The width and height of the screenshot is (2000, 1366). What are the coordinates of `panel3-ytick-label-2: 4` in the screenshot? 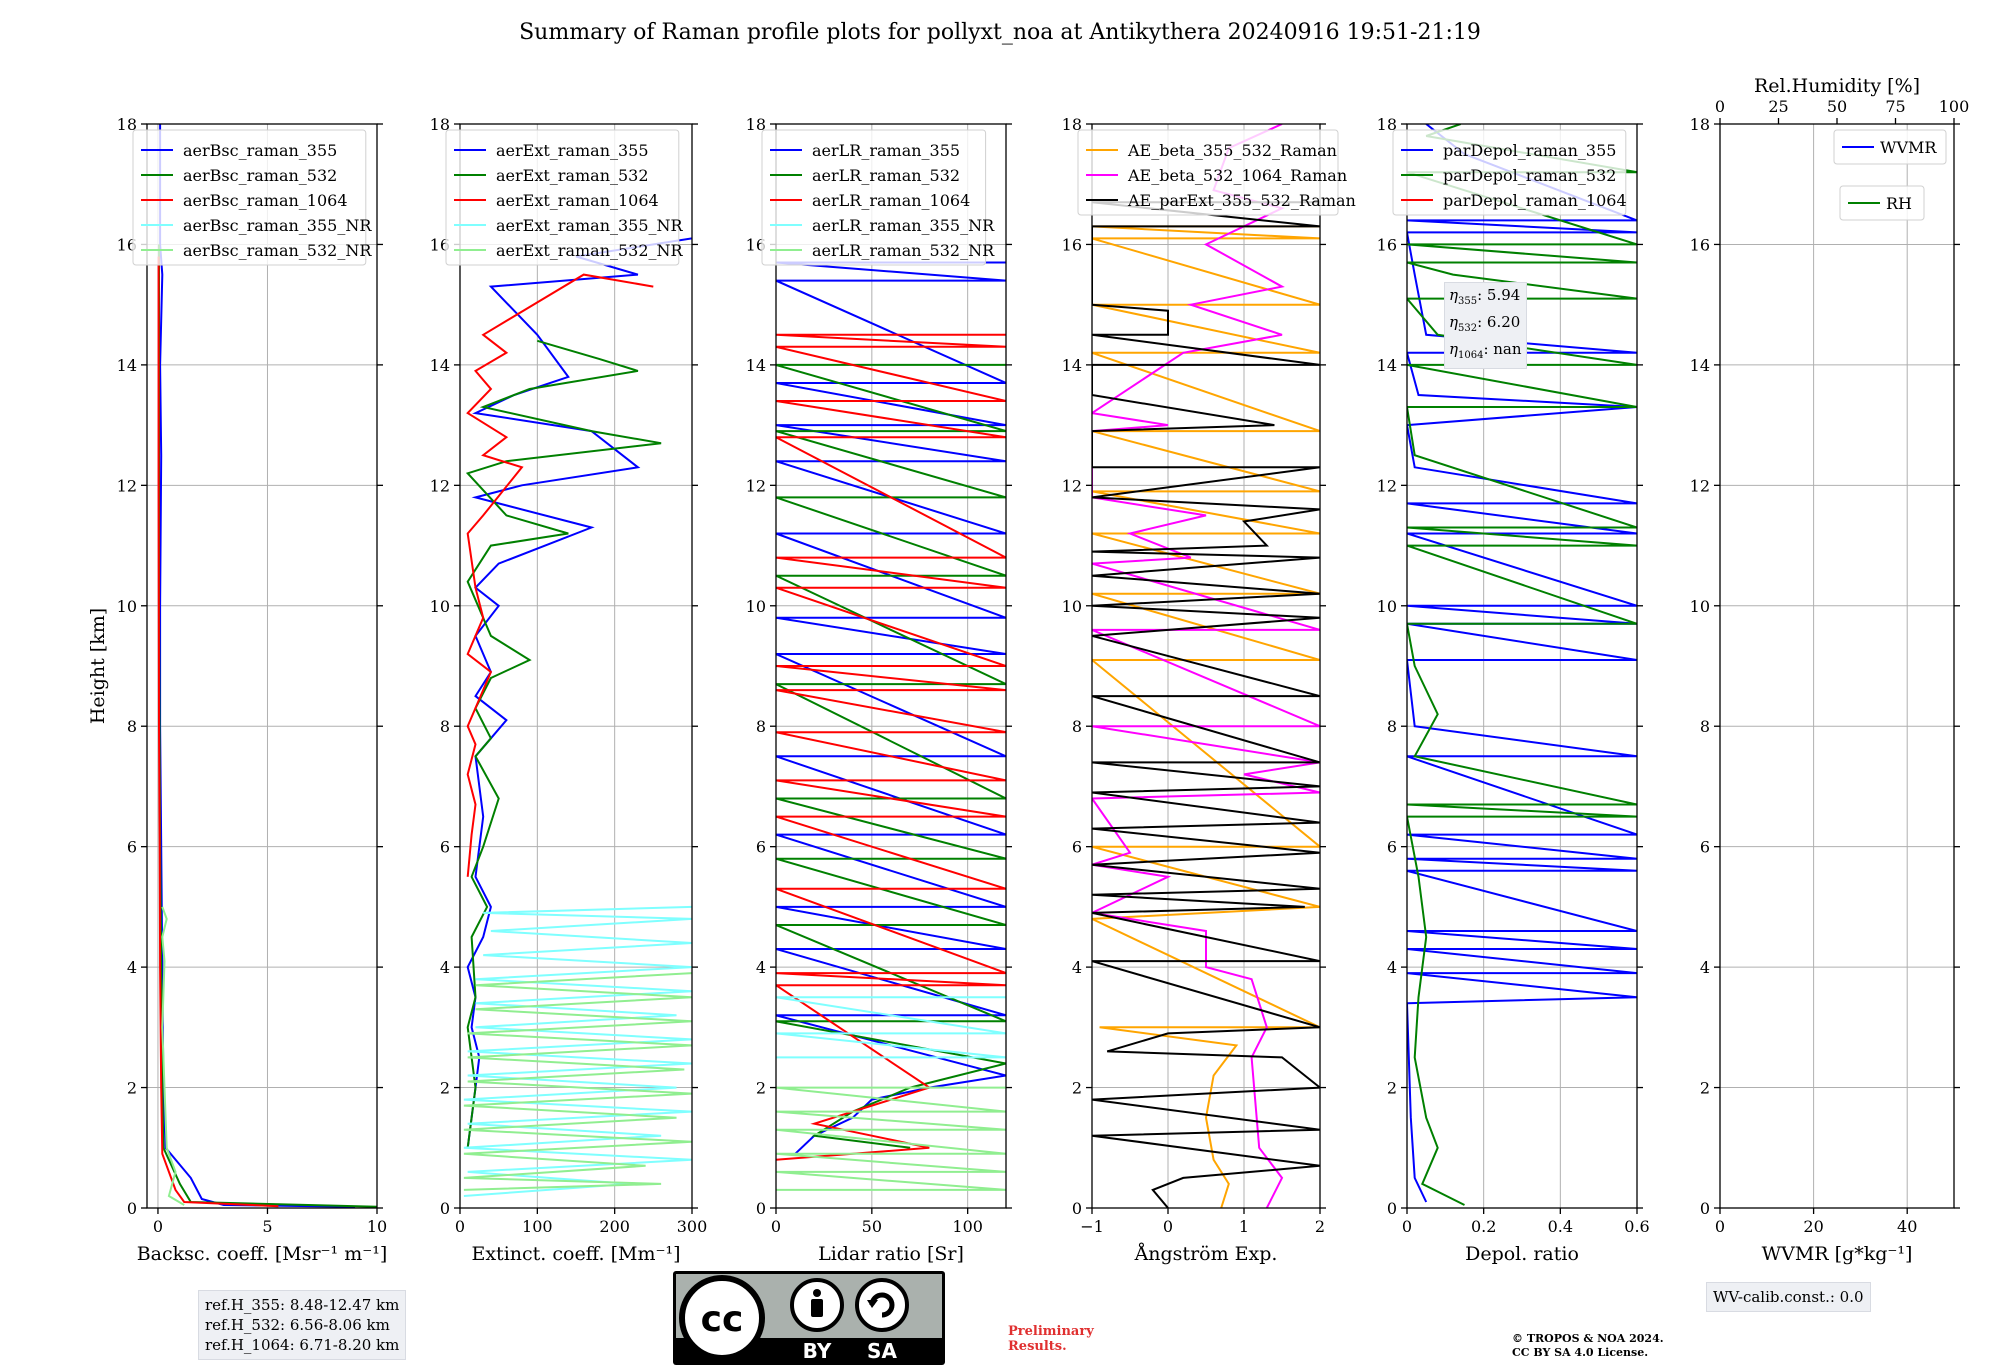 It's located at (761, 967).